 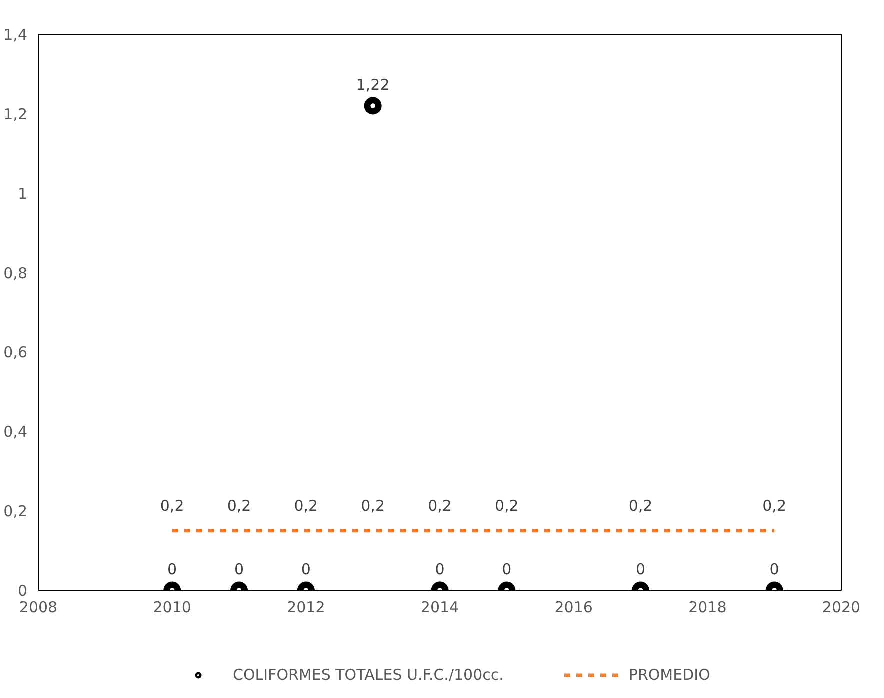 What do you see at coordinates (16, 114) in the screenshot?
I see `y-tick-label: 1,2` at bounding box center [16, 114].